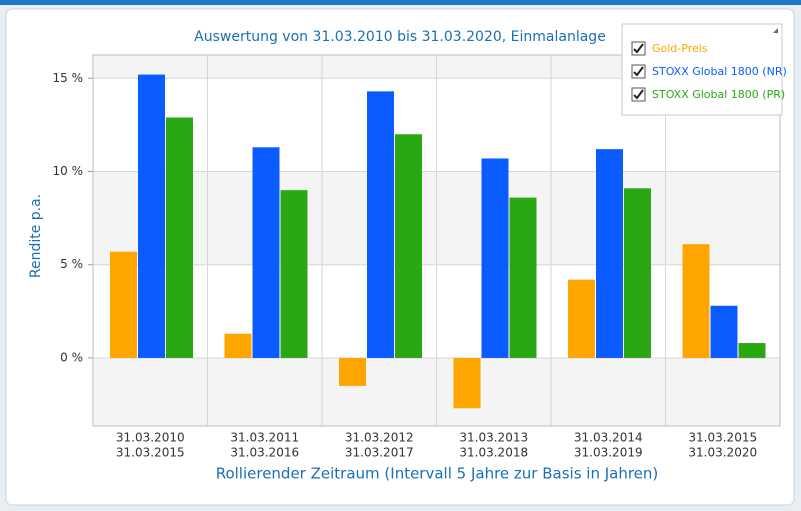 The width and height of the screenshot is (801, 511). I want to click on legend-collapse, so click(775, 30).